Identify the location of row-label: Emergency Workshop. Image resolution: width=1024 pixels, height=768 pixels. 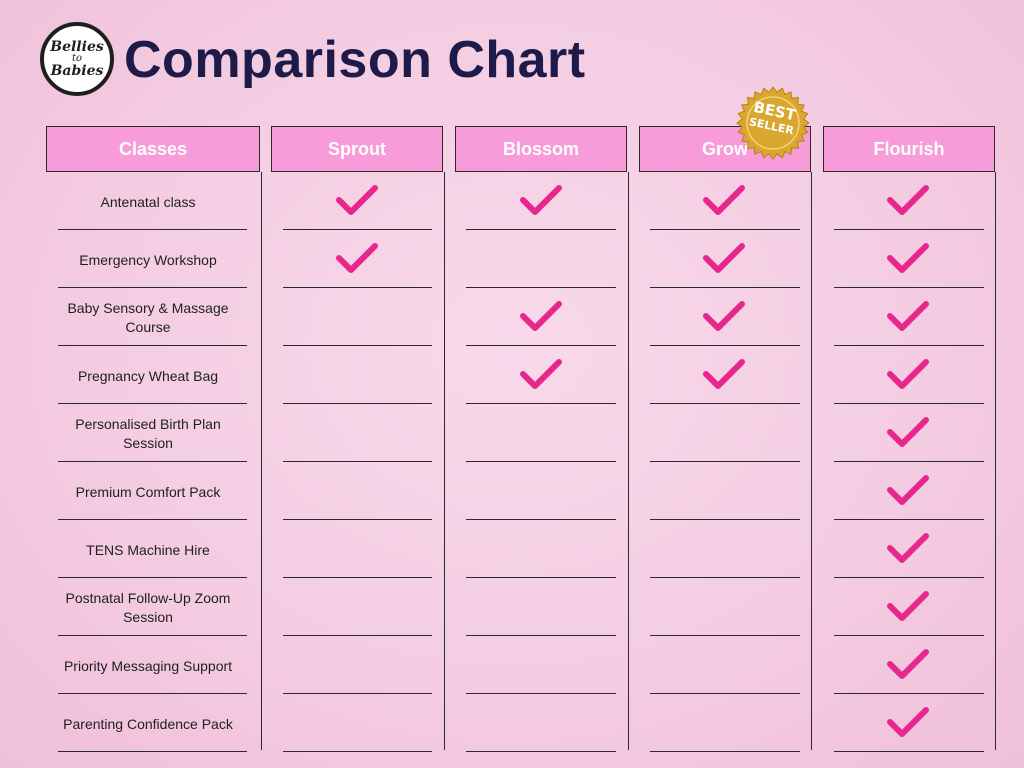
(148, 259).